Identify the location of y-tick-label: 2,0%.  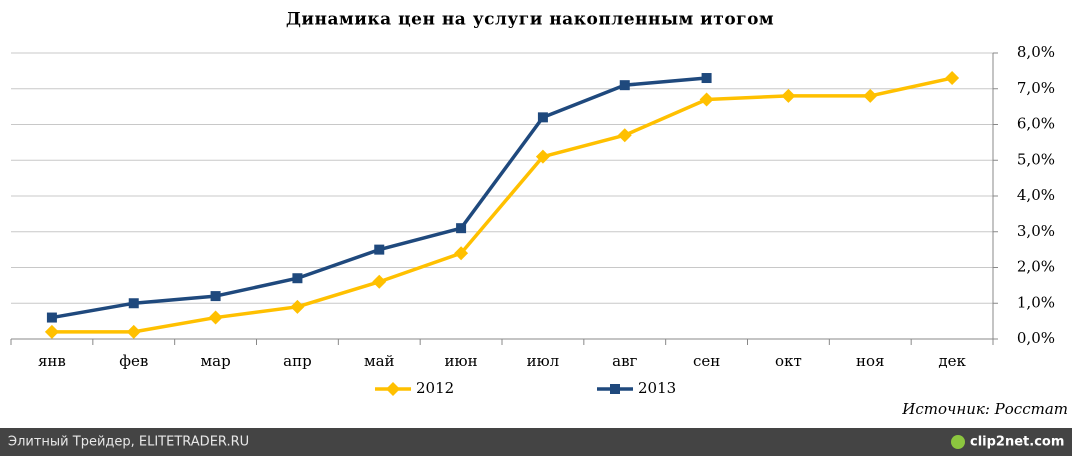
(1036, 267).